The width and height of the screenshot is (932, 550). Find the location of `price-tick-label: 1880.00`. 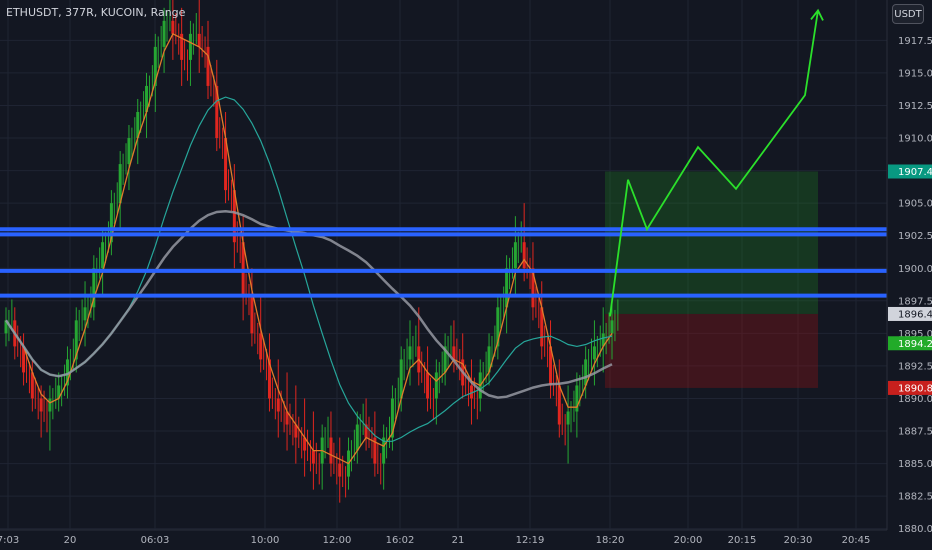

price-tick-label: 1880.00 is located at coordinates (915, 529).